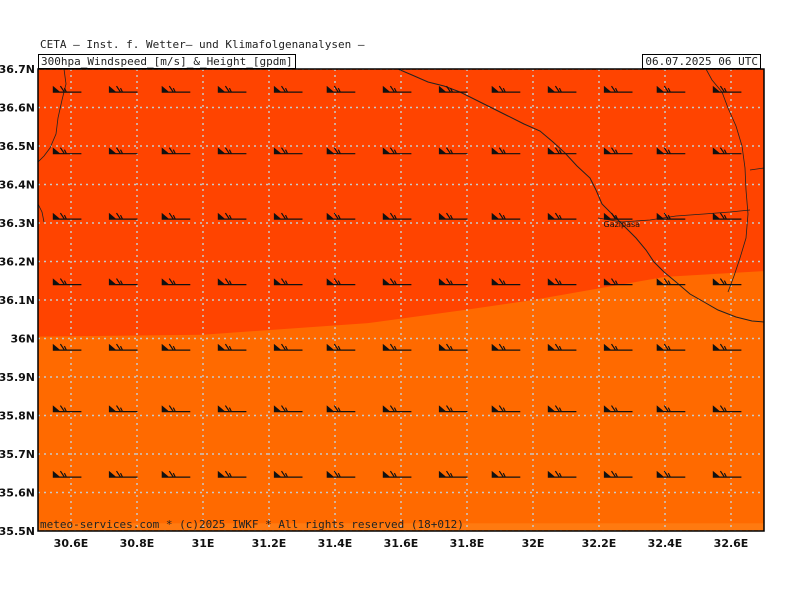 The height and width of the screenshot is (600, 800). I want to click on lon-tick-label: 32E, so click(533, 543).